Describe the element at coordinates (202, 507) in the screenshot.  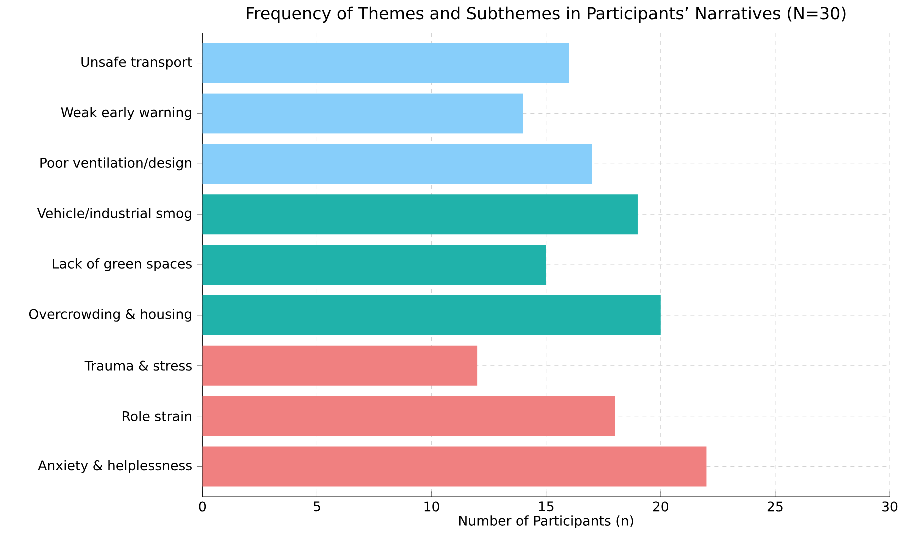
I see `x-tick-label: 0` at that location.